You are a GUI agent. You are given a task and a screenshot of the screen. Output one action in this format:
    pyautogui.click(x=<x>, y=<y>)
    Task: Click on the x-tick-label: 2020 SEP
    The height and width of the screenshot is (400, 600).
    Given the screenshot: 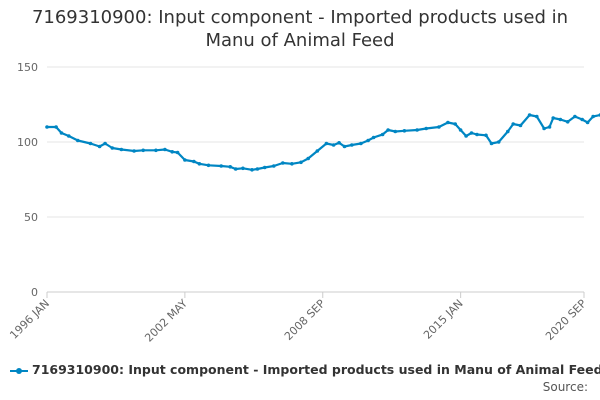 What is the action you would take?
    pyautogui.click(x=566, y=320)
    